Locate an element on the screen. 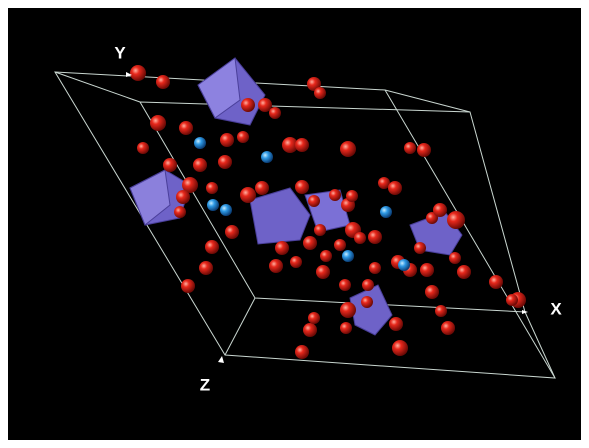  polyhedron is located at coordinates (280, 216).